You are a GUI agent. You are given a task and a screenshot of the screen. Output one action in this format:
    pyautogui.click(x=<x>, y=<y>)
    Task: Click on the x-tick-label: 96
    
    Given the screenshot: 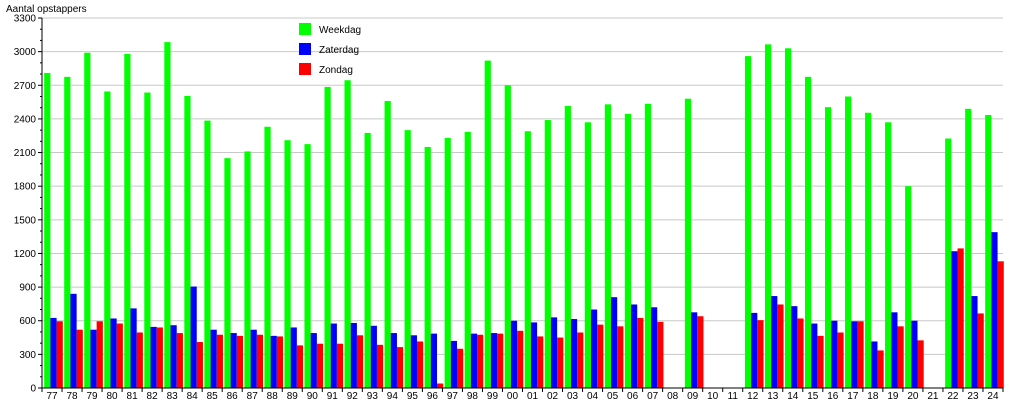 What is the action you would take?
    pyautogui.click(x=433, y=395)
    